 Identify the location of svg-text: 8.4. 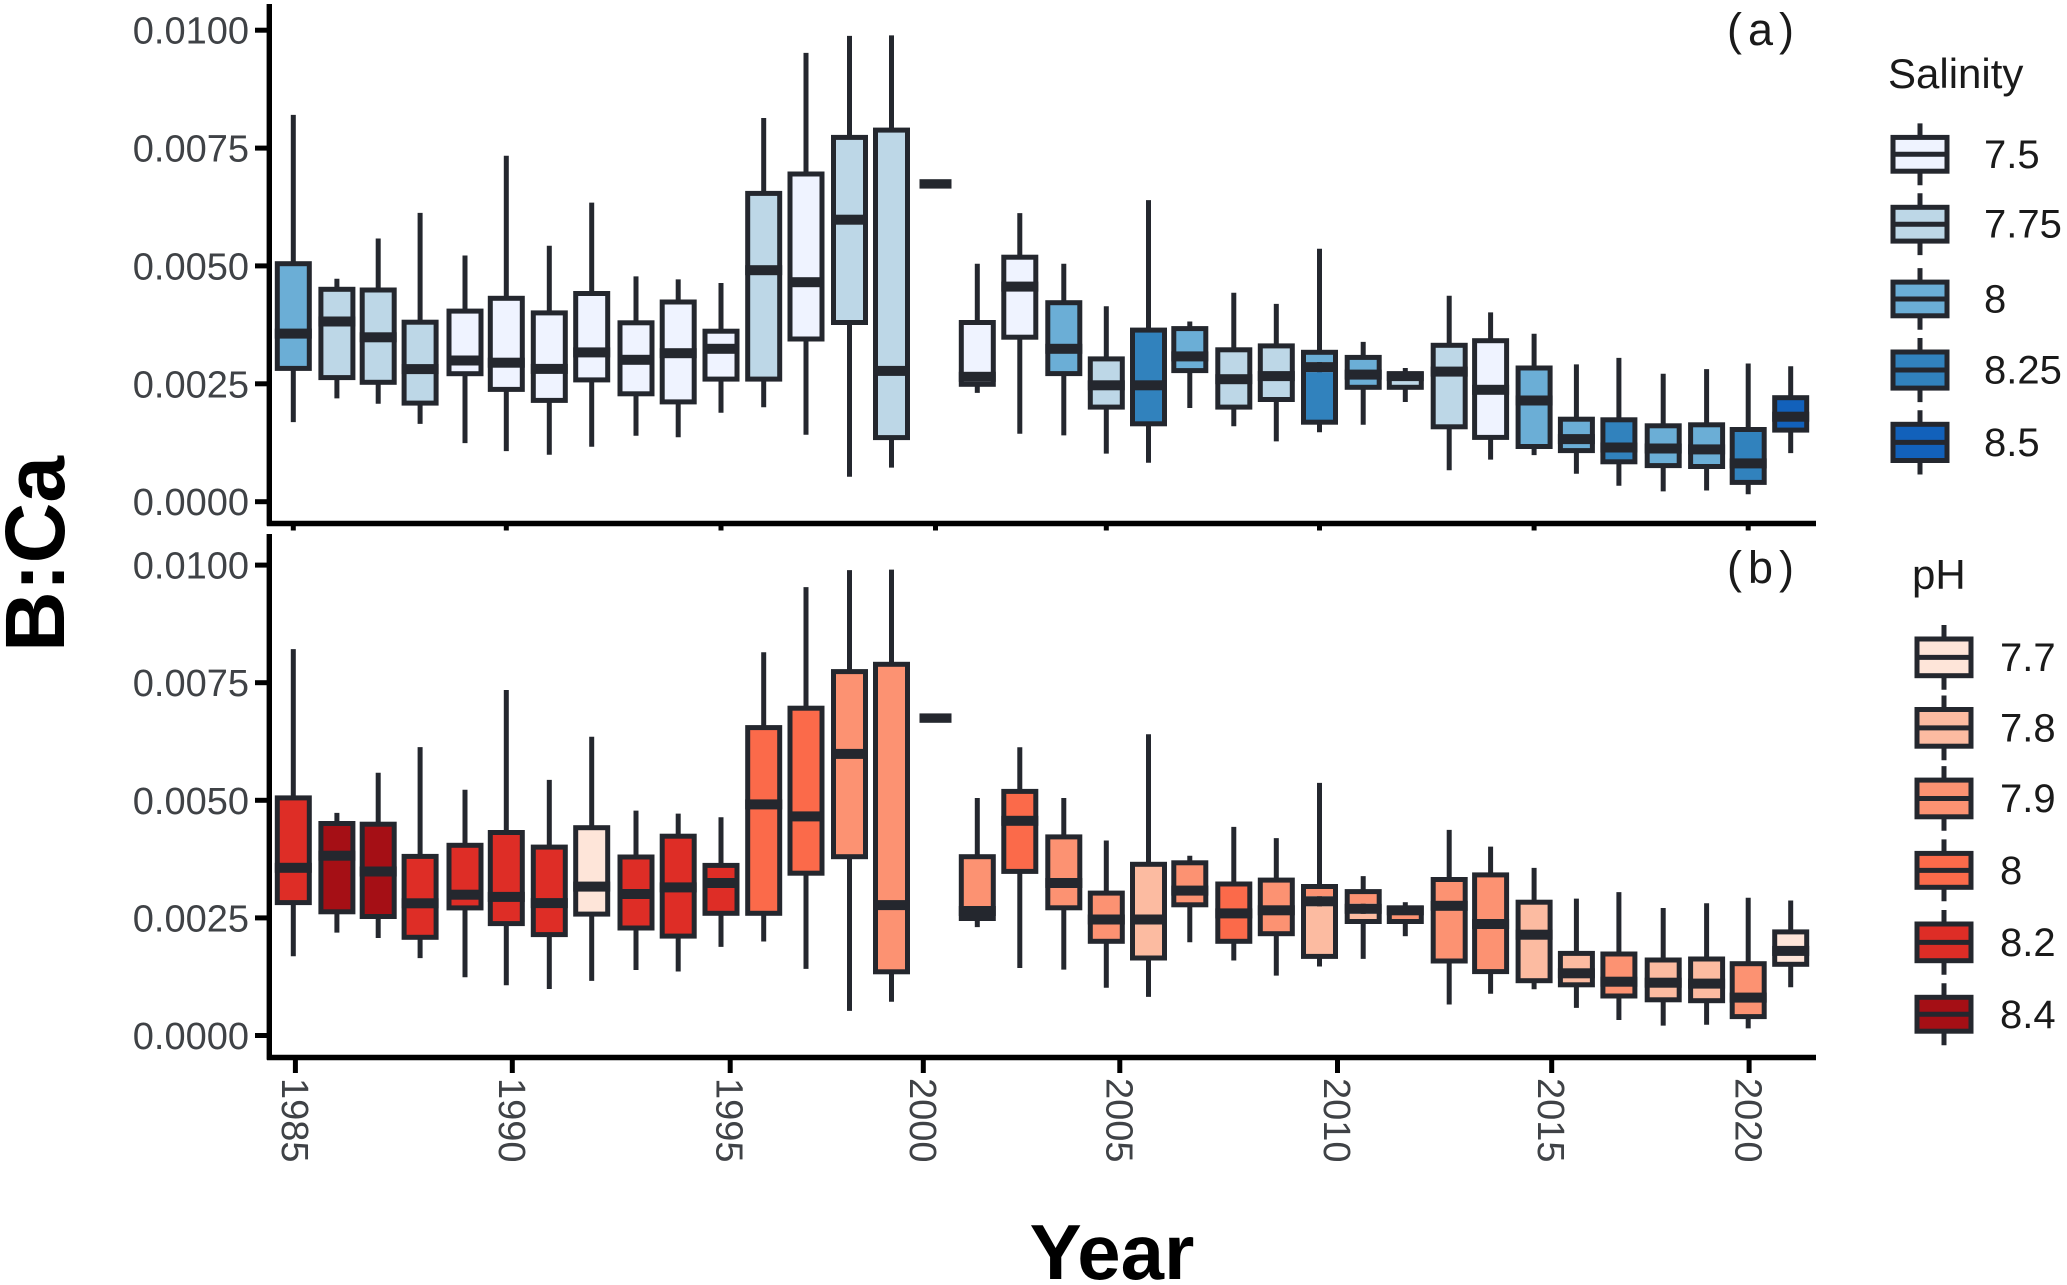
(2028, 1015).